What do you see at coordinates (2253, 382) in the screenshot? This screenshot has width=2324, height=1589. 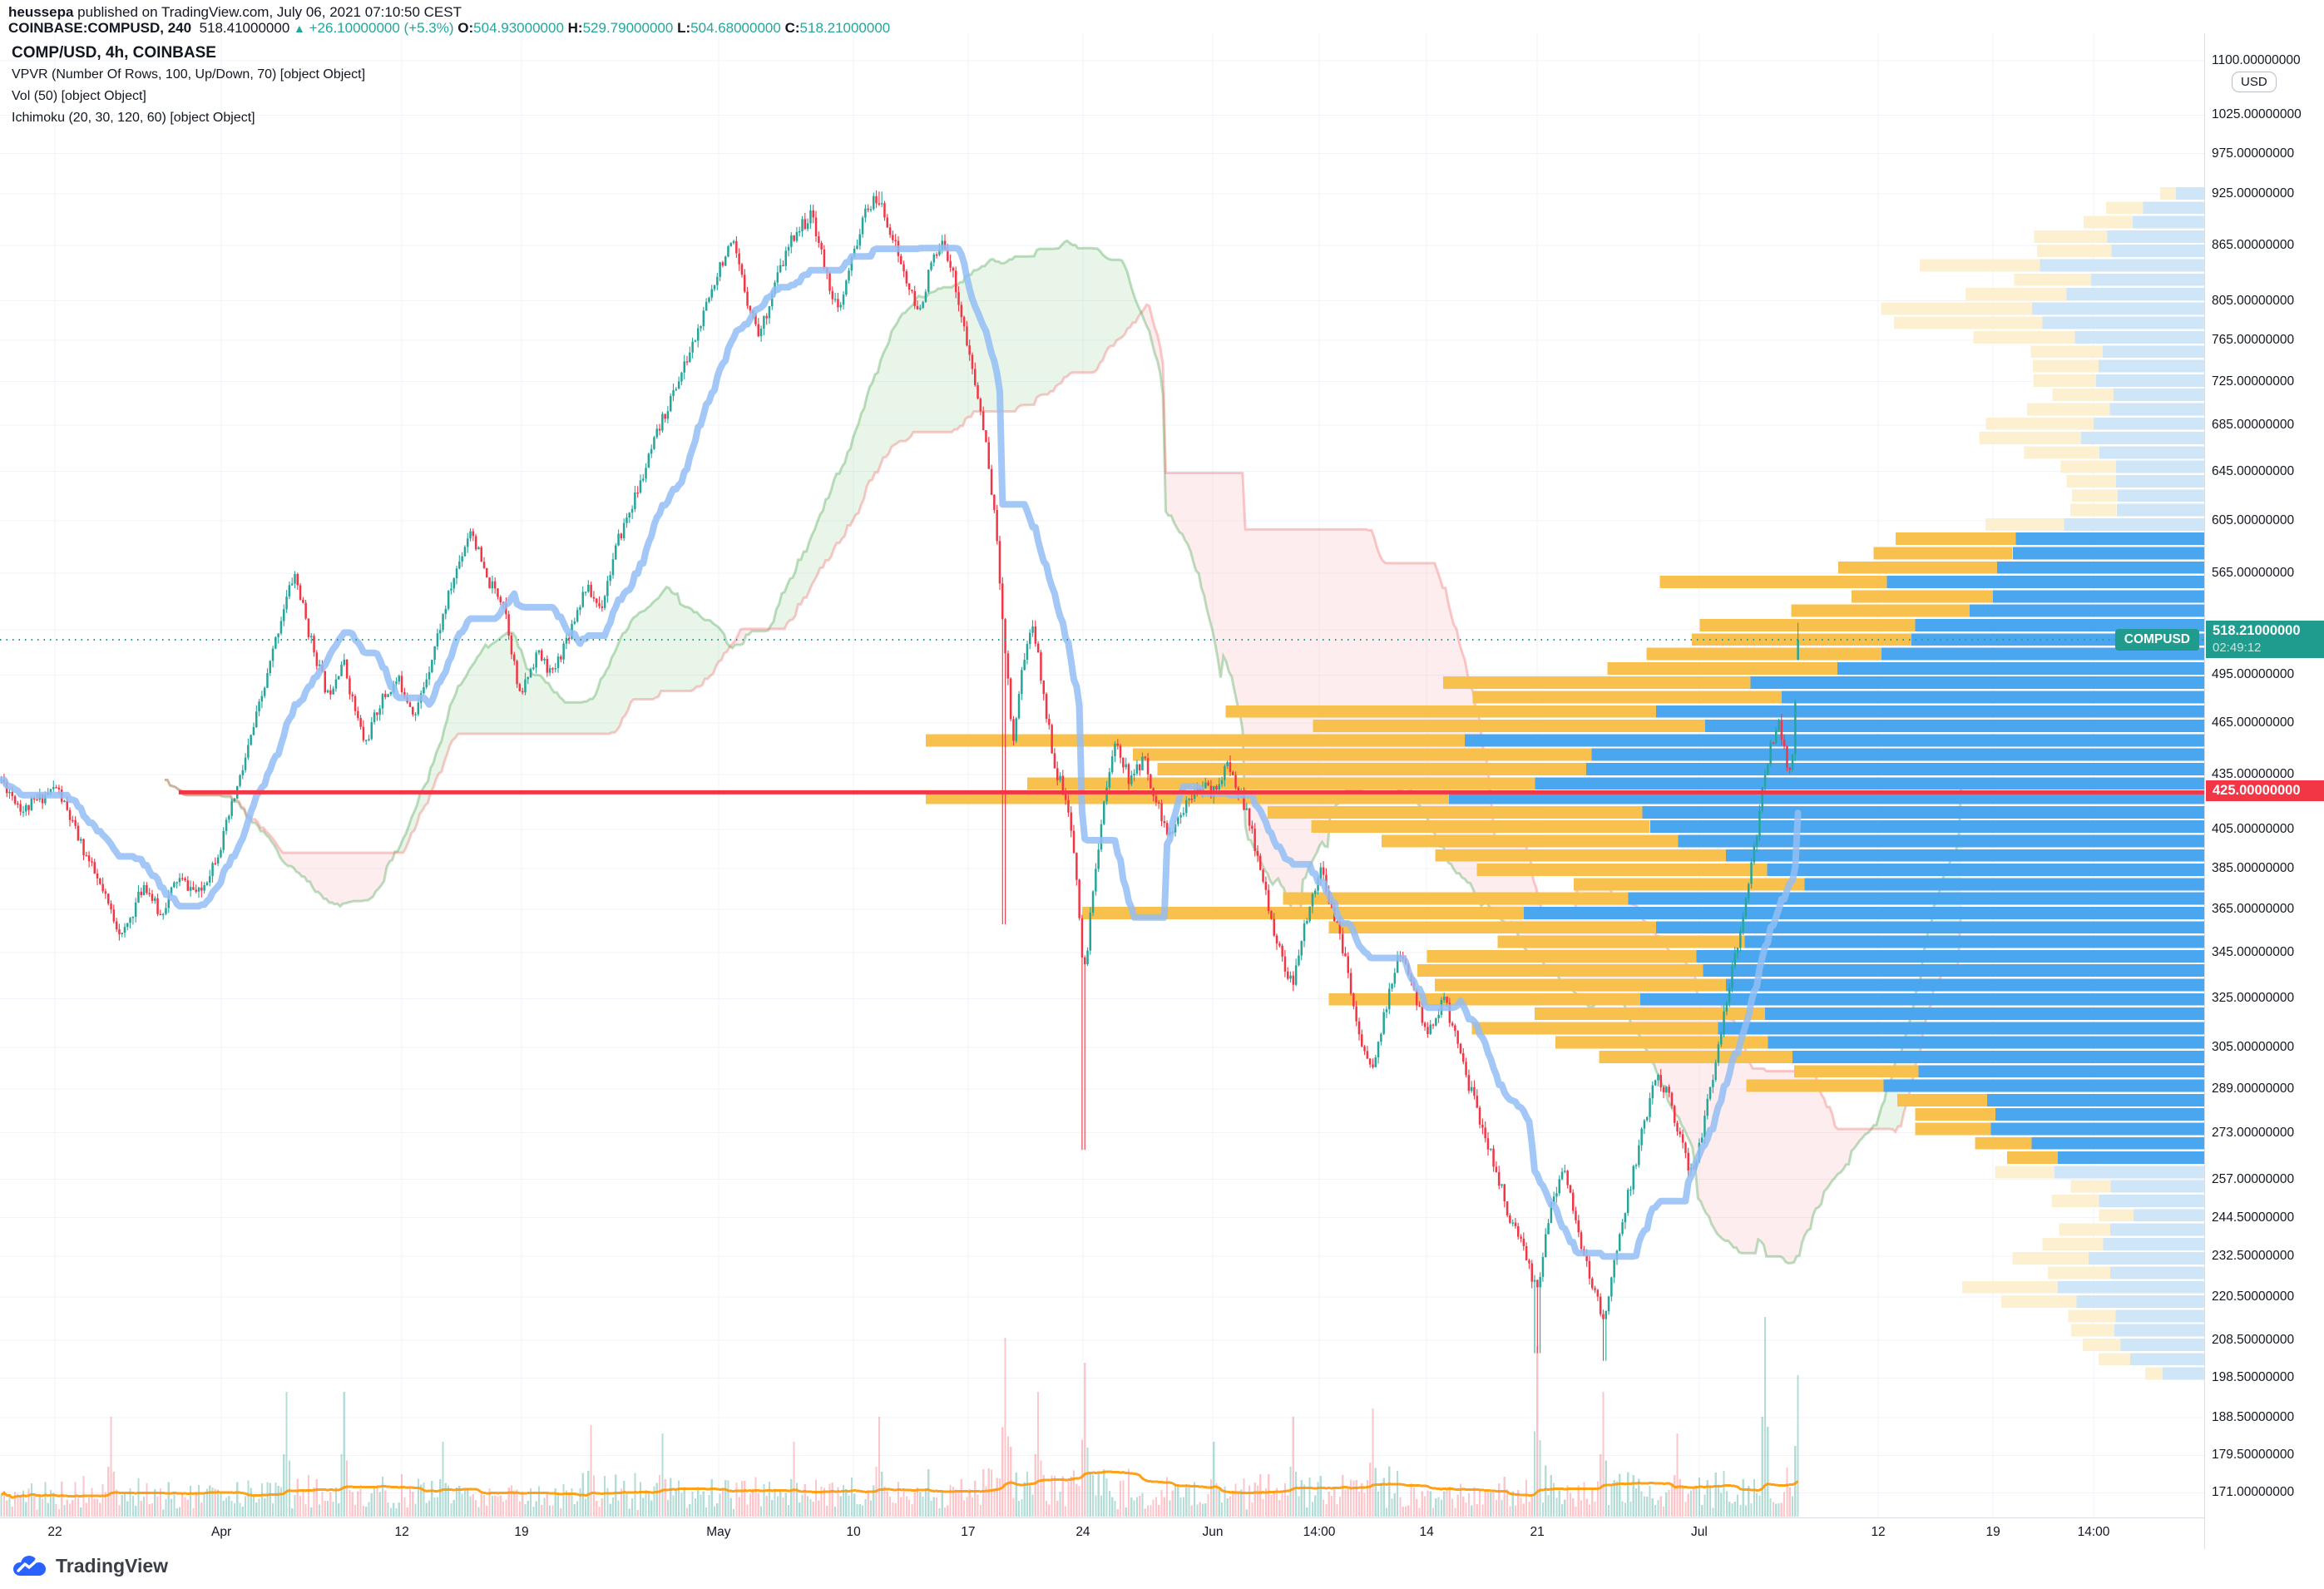 I see `price-tick-label: 725.00000000` at bounding box center [2253, 382].